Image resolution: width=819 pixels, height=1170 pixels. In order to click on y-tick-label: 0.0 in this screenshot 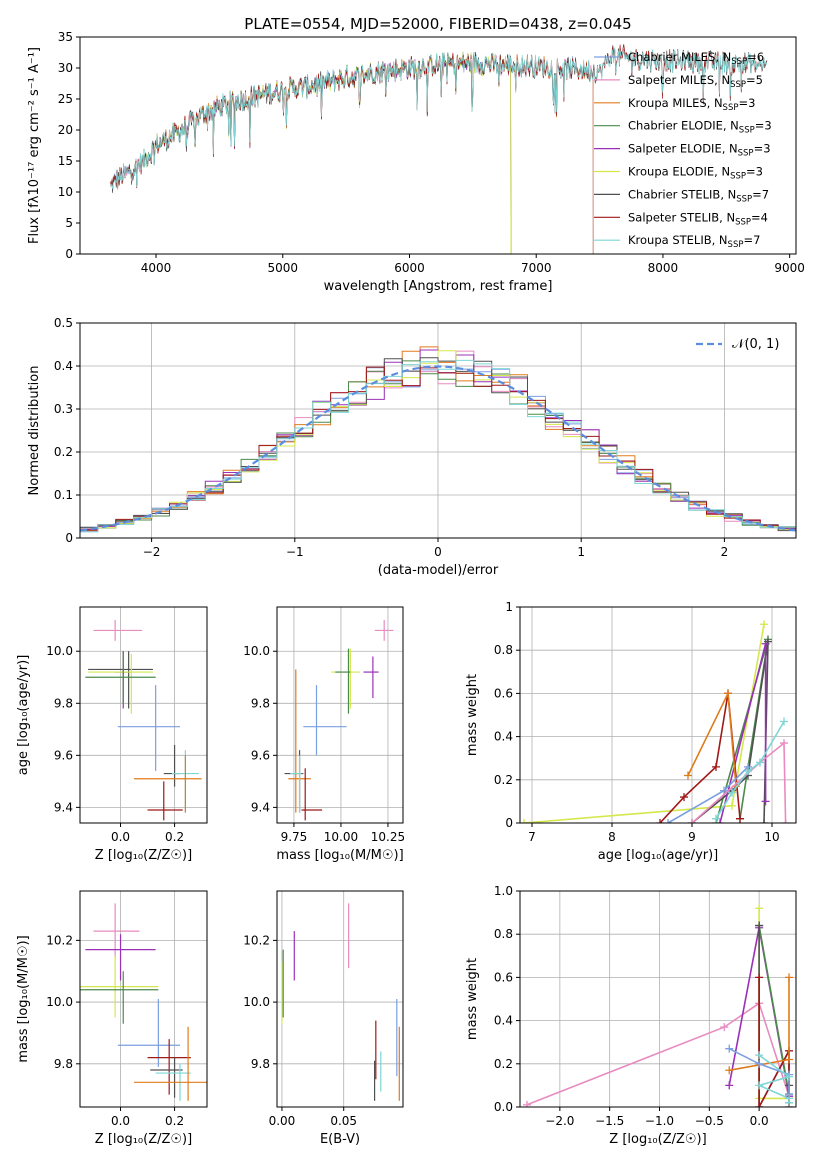, I will do `click(503, 1107)`.